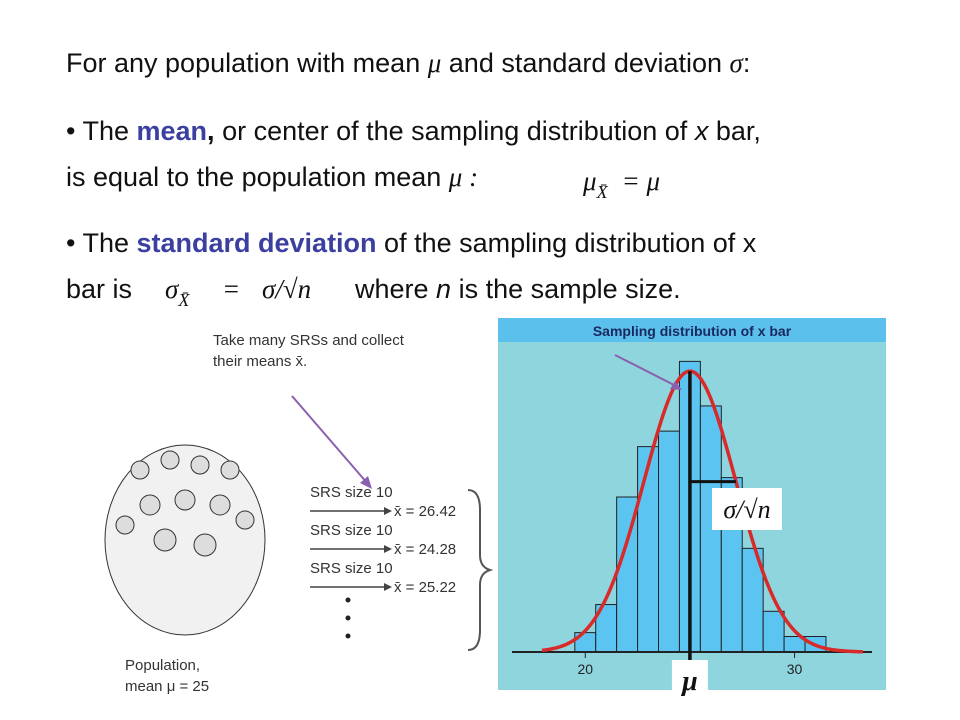 The image size is (960, 720). What do you see at coordinates (425, 587) in the screenshot?
I see `sample-mean: x̄ = 25.22` at bounding box center [425, 587].